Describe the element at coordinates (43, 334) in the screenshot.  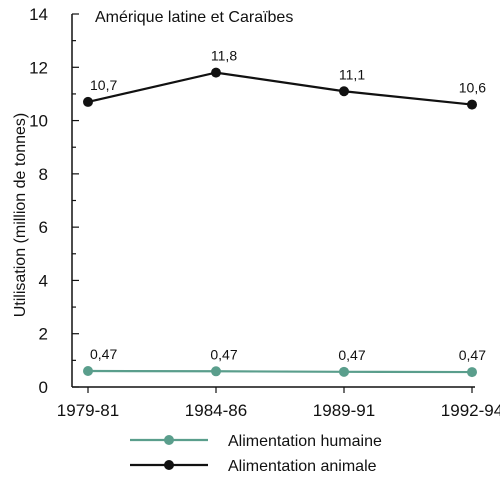
I see `y-tick-label: 2` at that location.